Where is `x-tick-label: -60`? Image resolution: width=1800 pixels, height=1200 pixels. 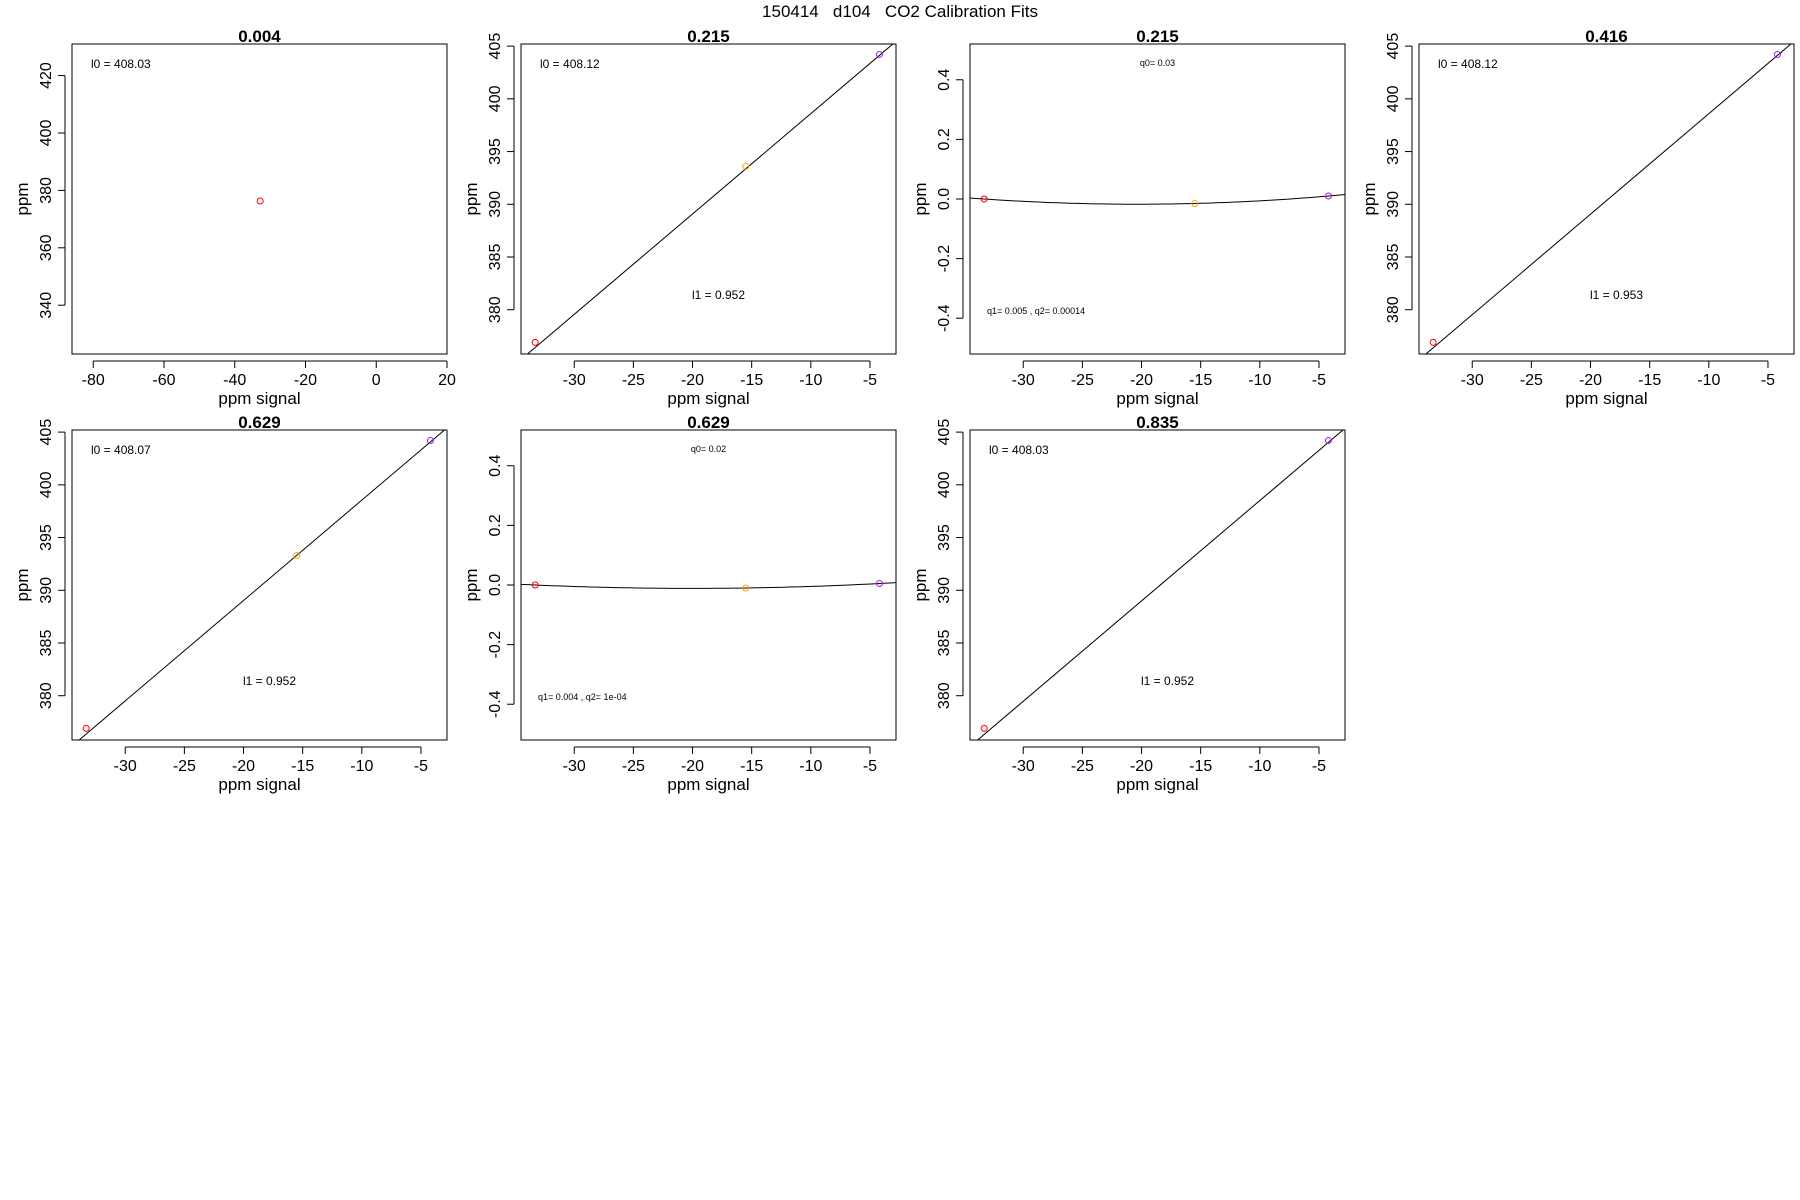 x-tick-label: -60 is located at coordinates (163, 380).